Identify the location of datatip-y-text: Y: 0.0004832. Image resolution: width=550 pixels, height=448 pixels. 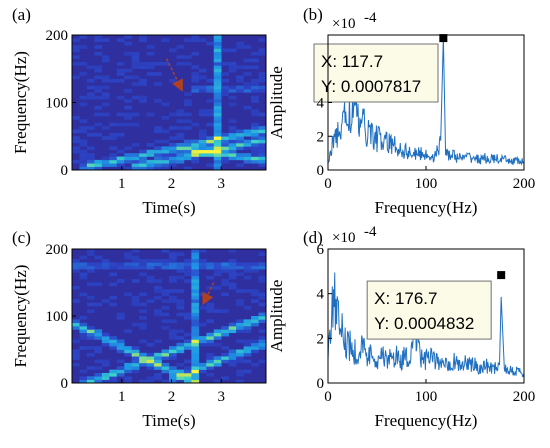
(424, 323).